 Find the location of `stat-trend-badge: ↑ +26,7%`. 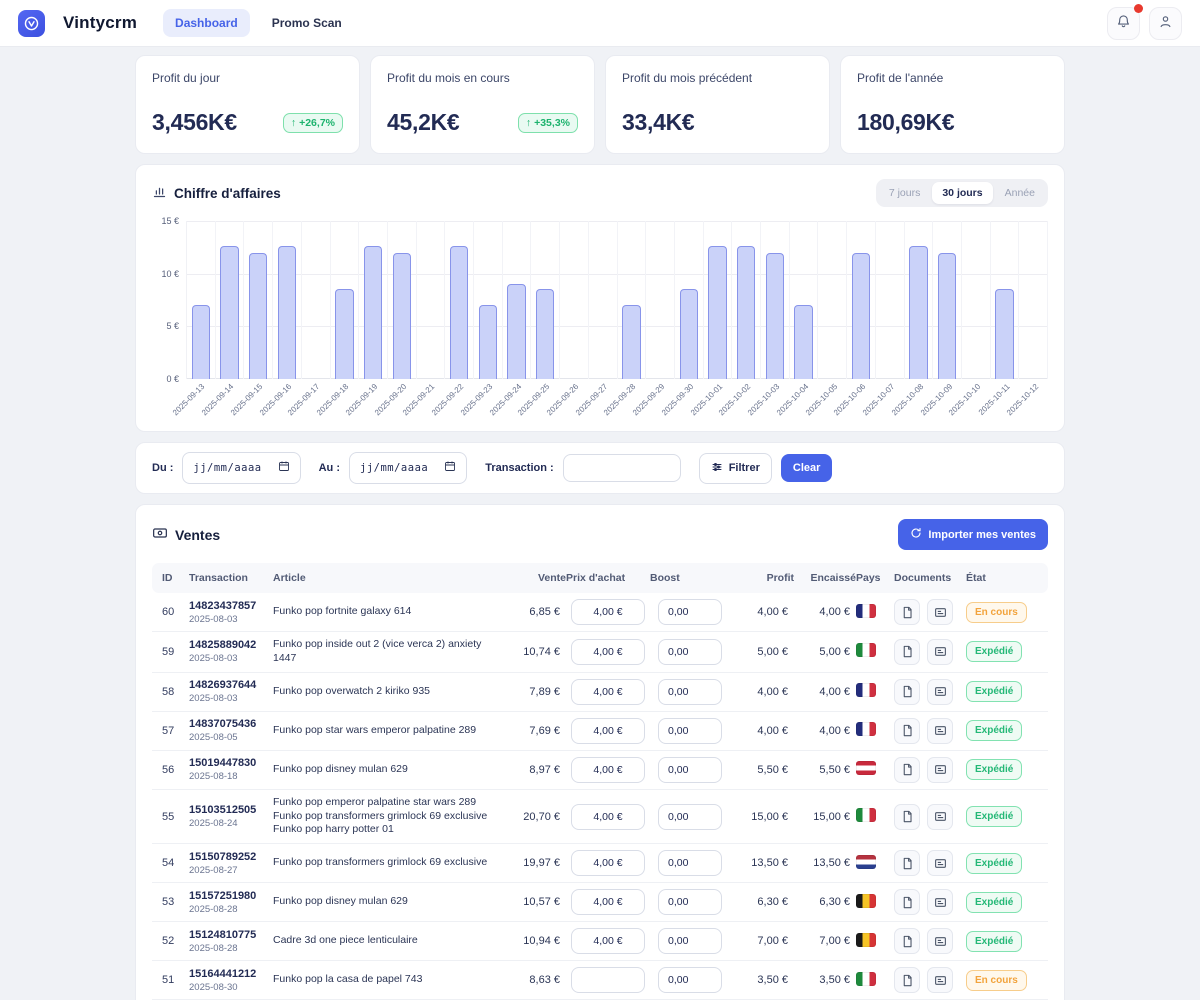

stat-trend-badge: ↑ +26,7% is located at coordinates (312, 122).